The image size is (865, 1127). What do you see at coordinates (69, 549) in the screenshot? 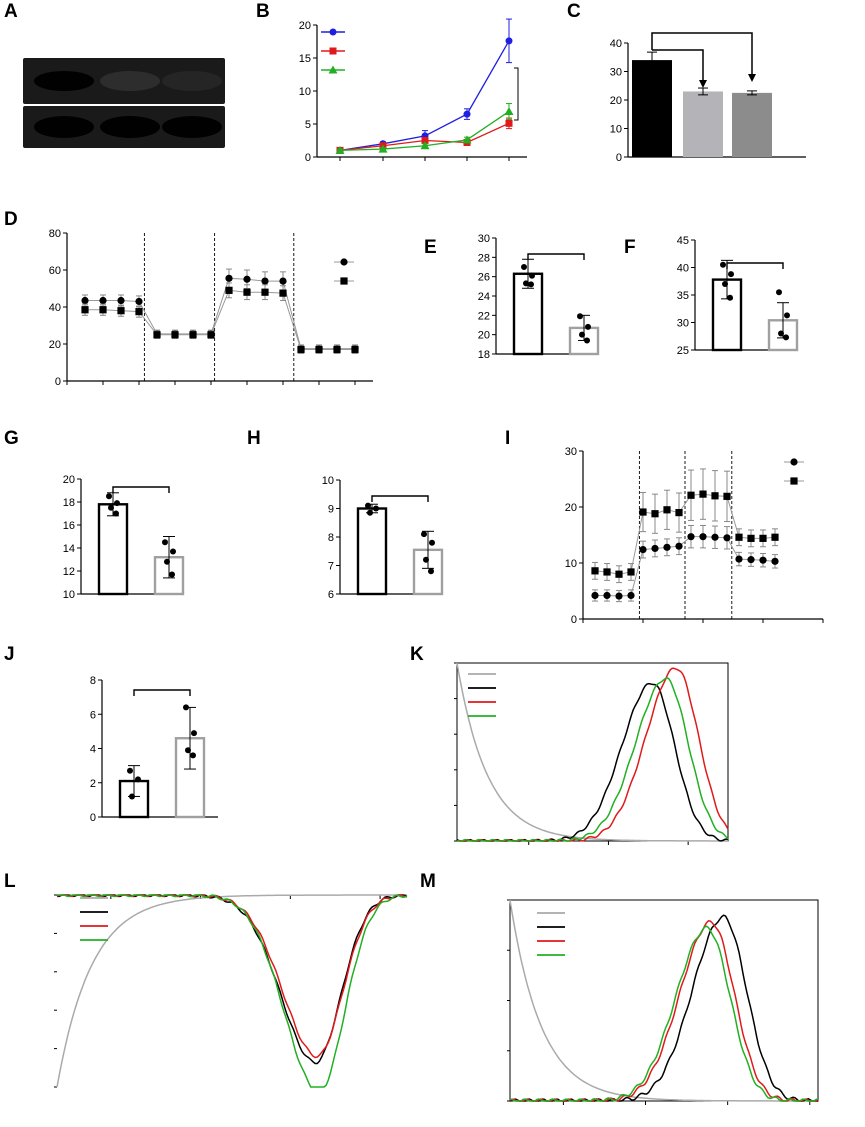
I see `y-tick-label: 14` at bounding box center [69, 549].